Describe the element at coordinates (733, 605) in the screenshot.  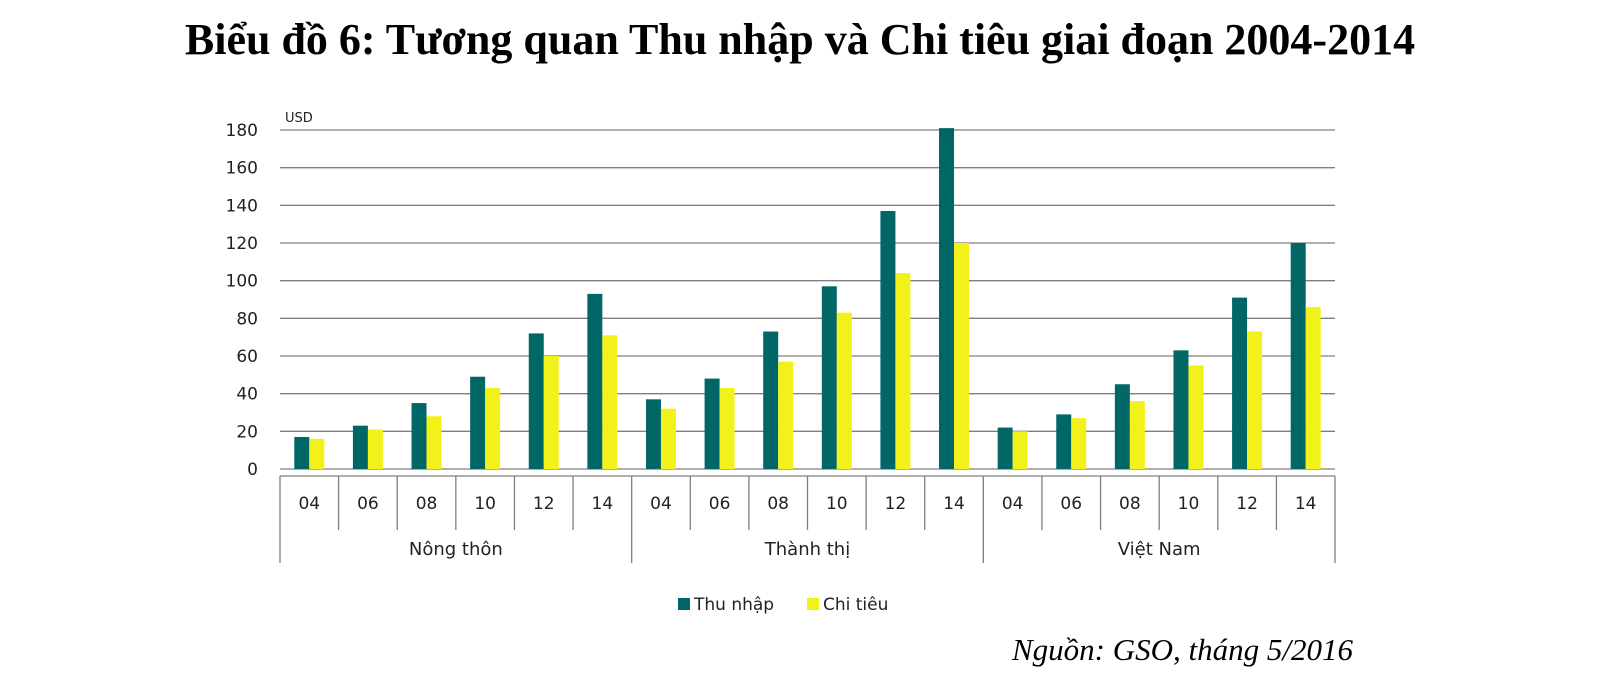
I see `legend-label-income: Thu nhập` at that location.